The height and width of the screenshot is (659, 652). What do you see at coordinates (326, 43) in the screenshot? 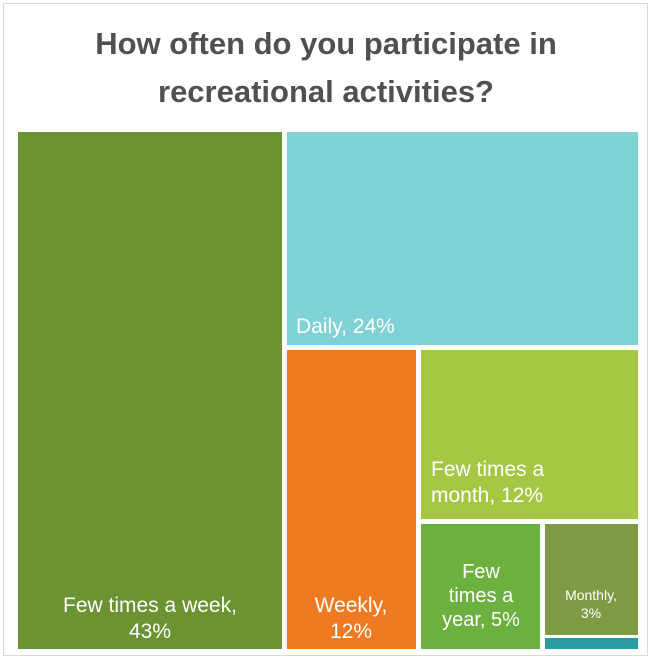
I see `chart-title-line-1: How often do you participate in` at bounding box center [326, 43].